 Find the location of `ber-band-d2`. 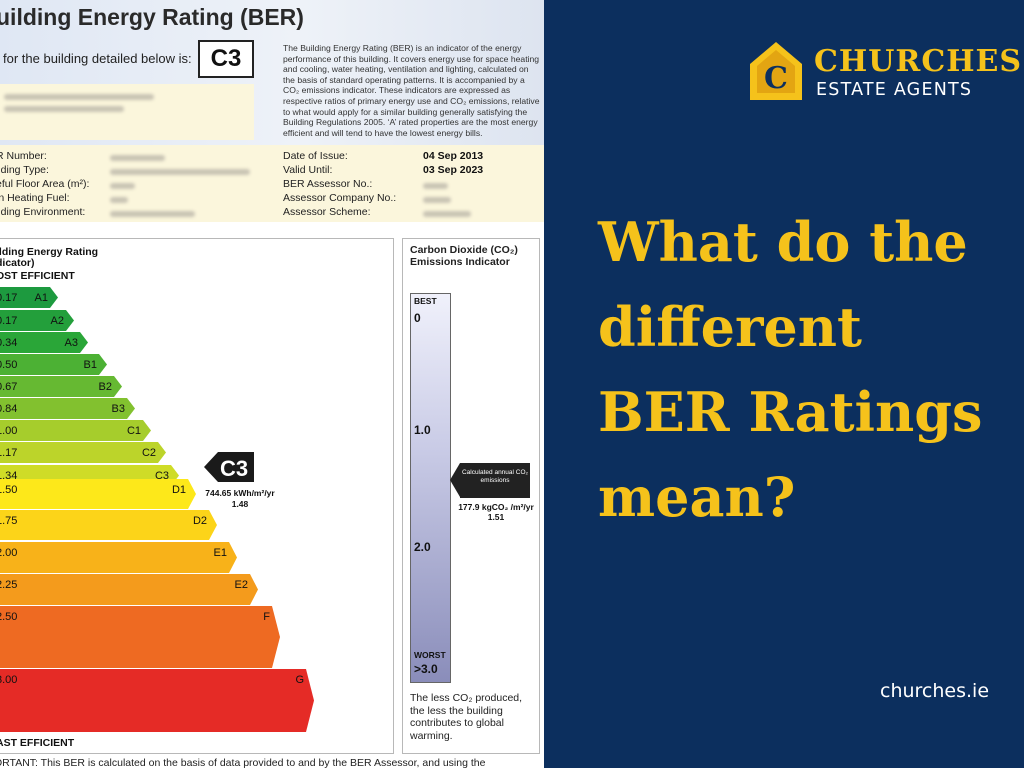

ber-band-d2 is located at coordinates (108, 525).